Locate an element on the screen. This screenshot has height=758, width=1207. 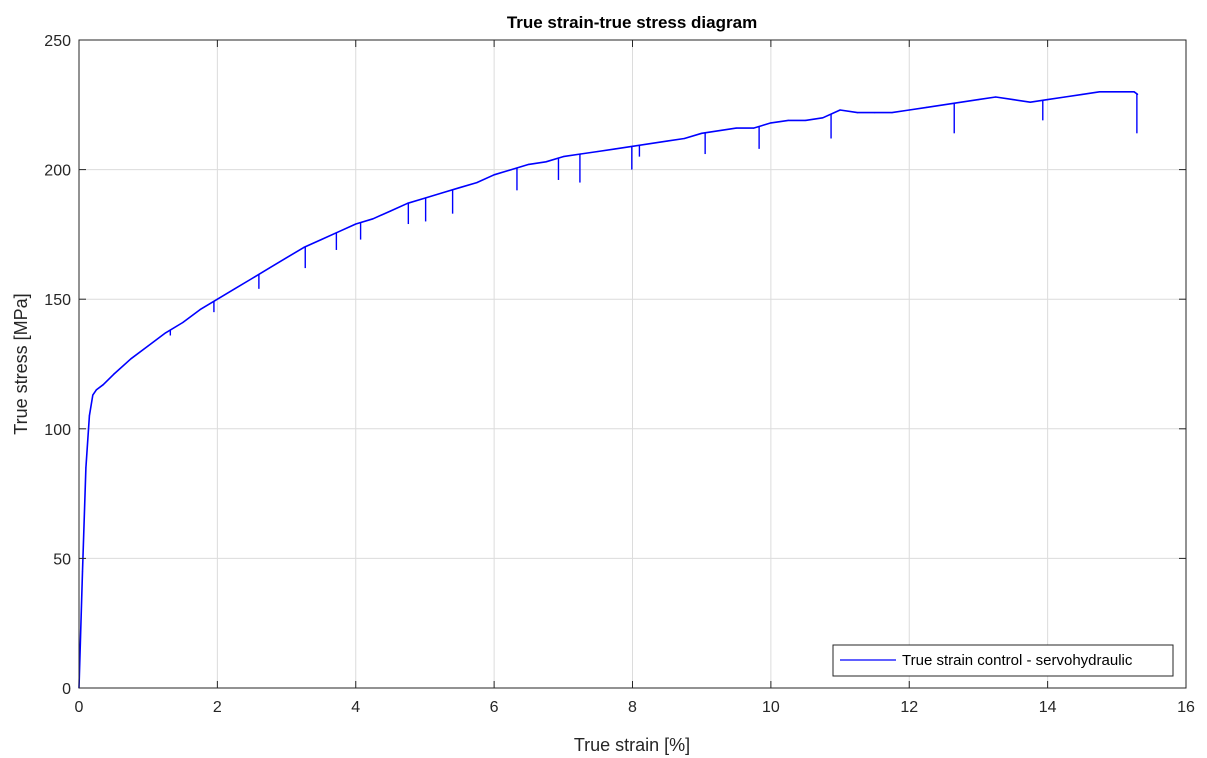
x-tick-label: 2 is located at coordinates (217, 707).